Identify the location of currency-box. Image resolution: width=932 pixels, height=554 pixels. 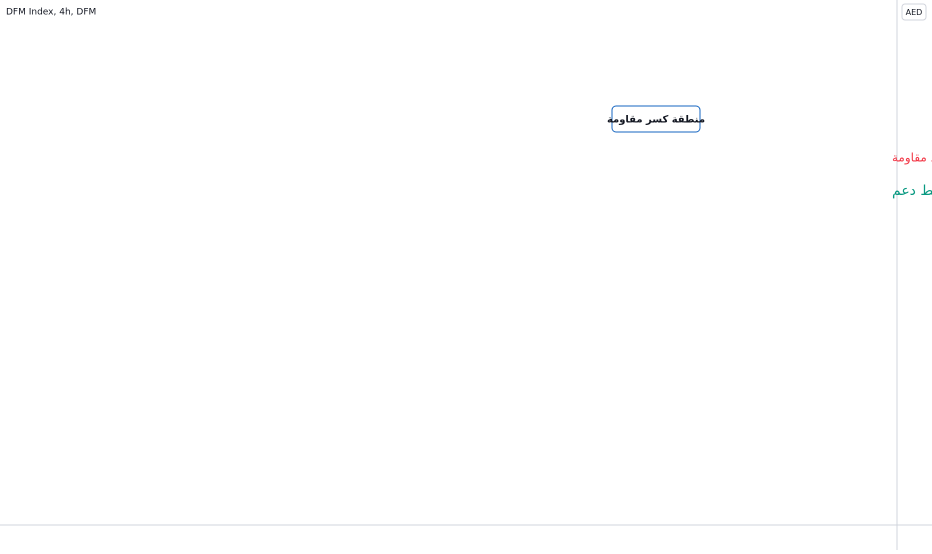
(914, 12).